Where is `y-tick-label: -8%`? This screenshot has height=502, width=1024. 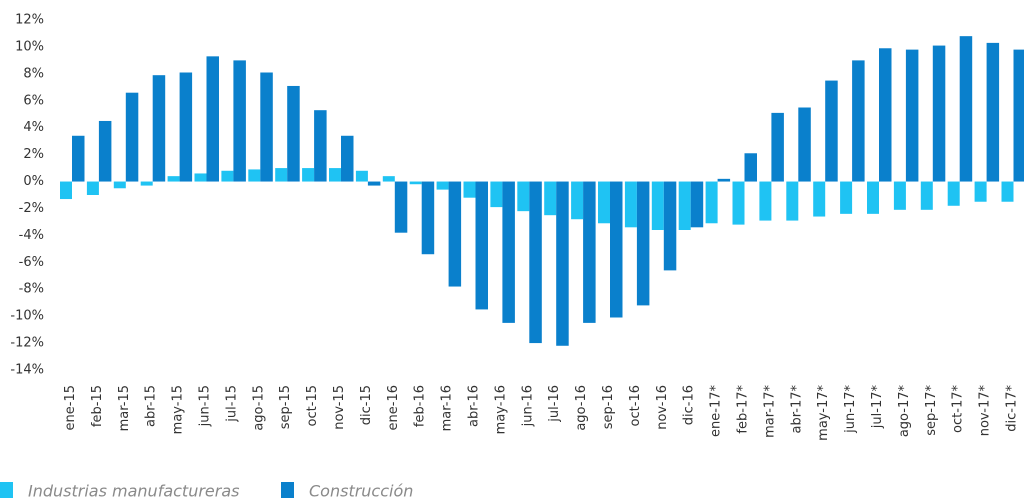
y-tick-label: -8% is located at coordinates (31, 289).